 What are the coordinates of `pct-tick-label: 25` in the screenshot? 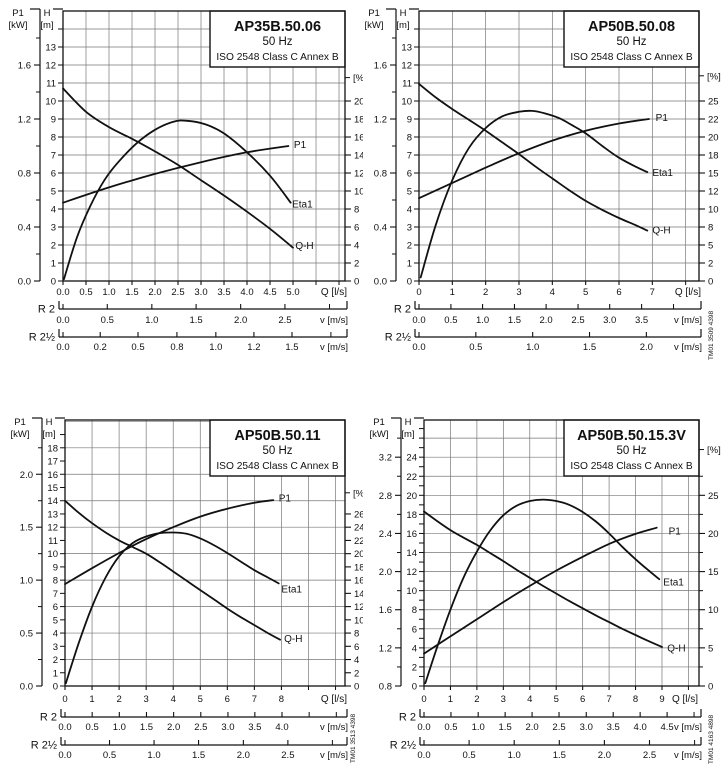 It's located at (713, 496).